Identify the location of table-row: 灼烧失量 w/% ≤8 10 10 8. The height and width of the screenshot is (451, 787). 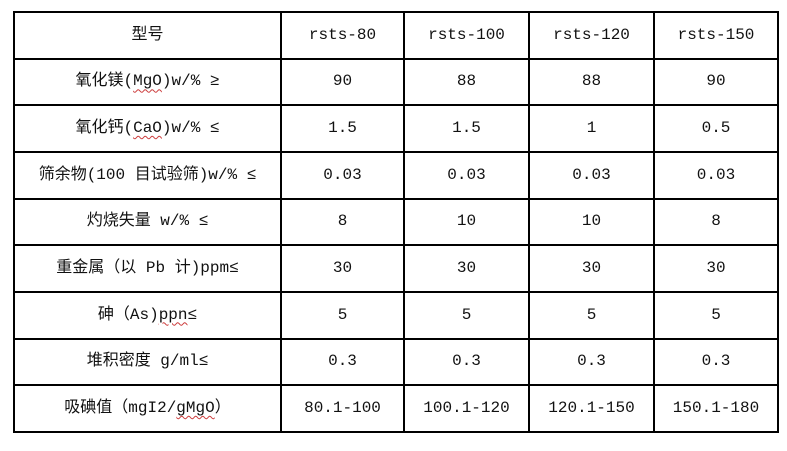
(396, 222).